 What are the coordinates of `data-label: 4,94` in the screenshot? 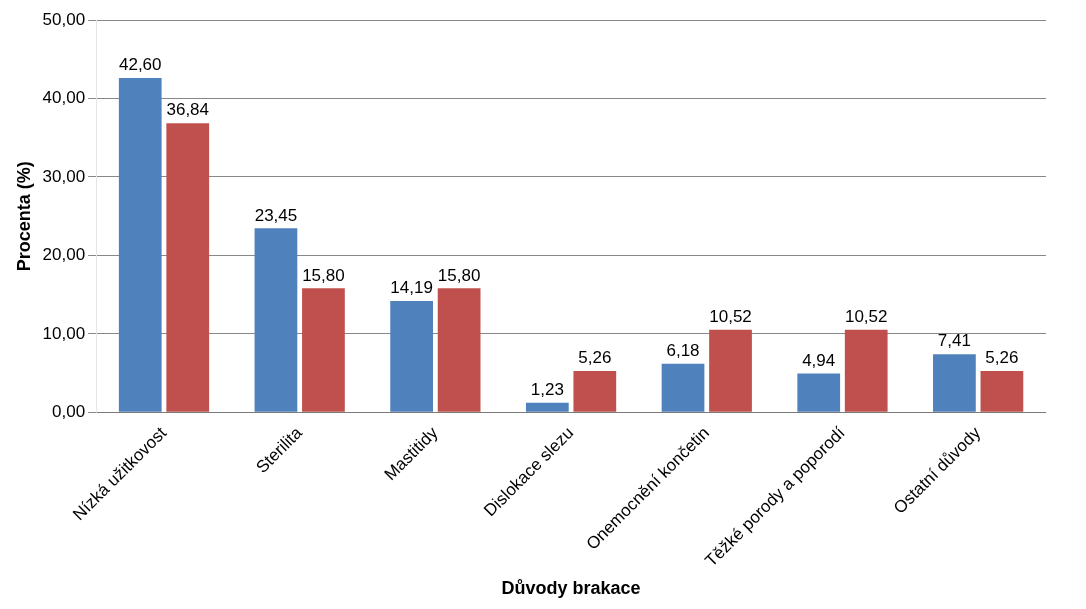 It's located at (819, 360).